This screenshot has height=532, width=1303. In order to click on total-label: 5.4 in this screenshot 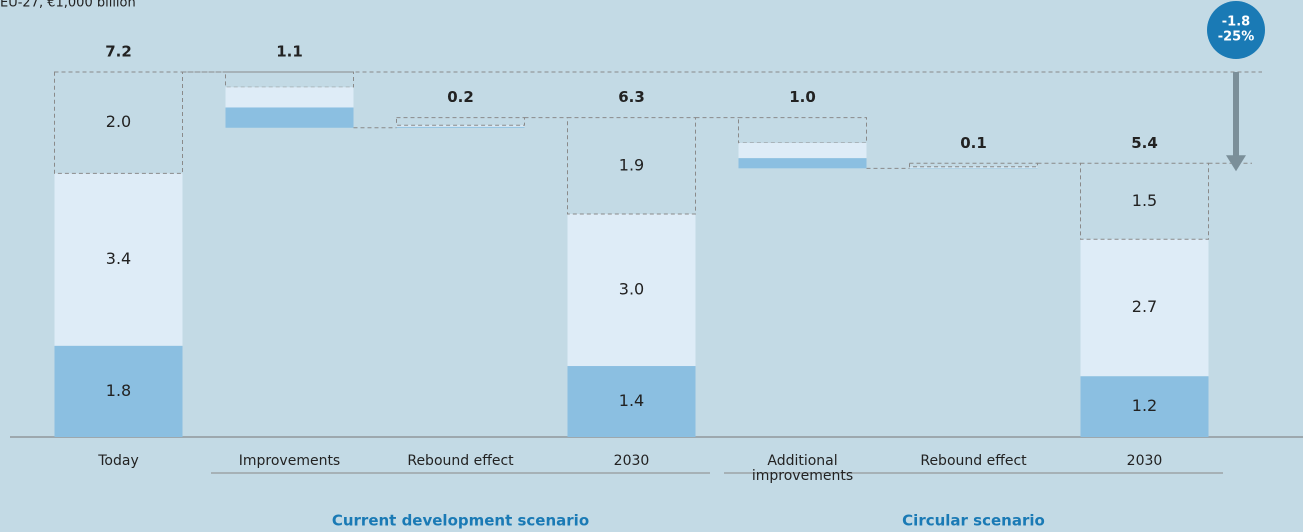, I will do `click(1144, 143)`.